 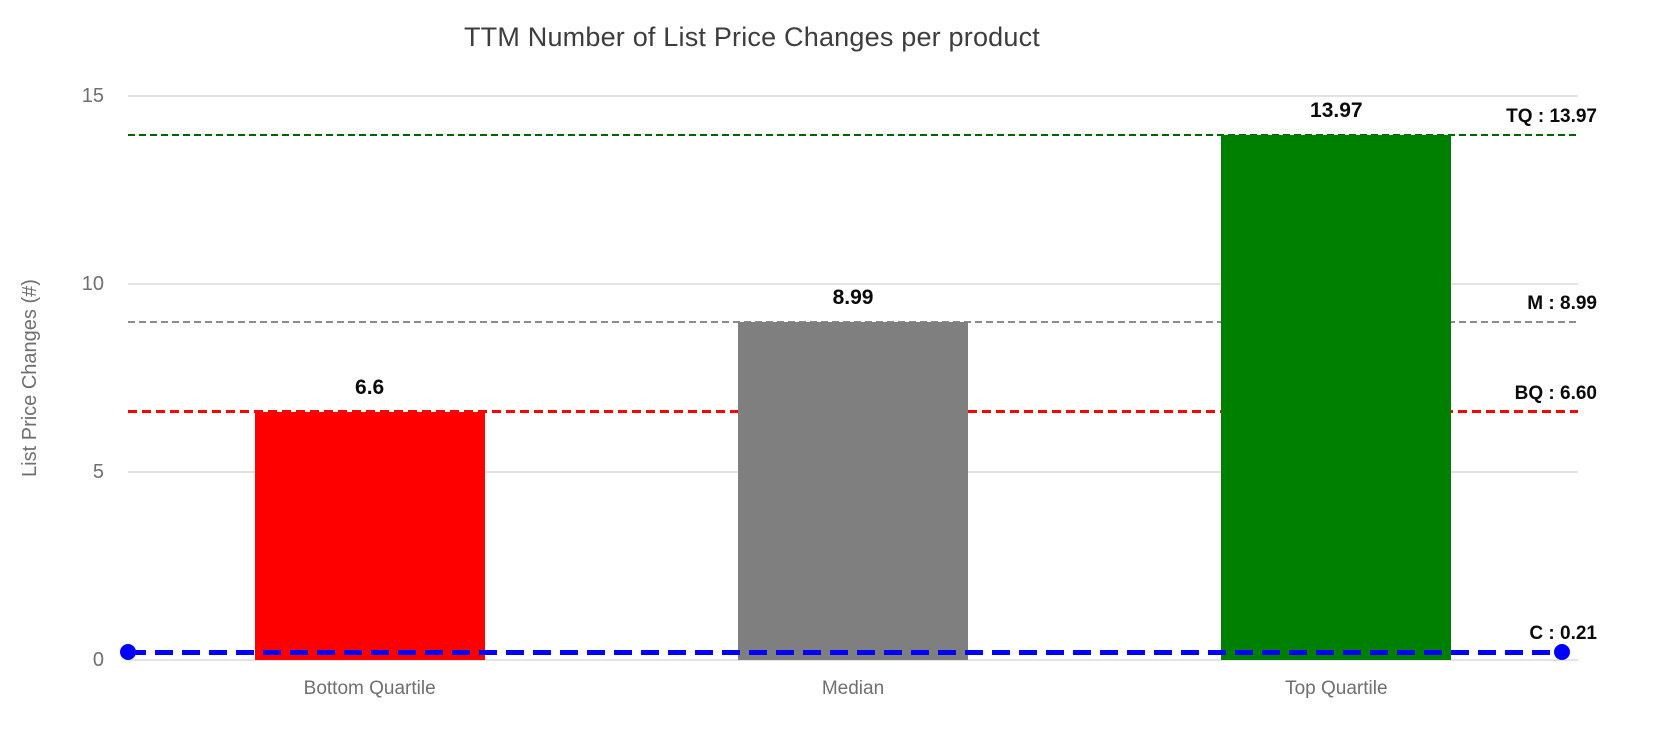 I want to click on y-tick-label-10: 10, so click(x=92, y=284).